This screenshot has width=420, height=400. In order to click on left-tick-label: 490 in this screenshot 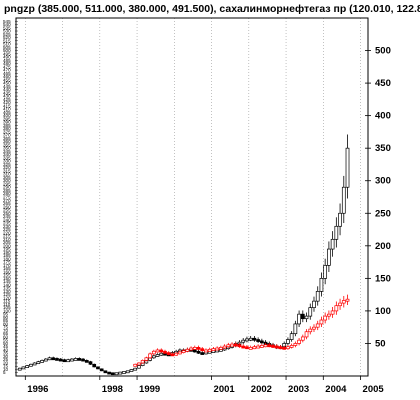, I will do `click(7, 57)`.